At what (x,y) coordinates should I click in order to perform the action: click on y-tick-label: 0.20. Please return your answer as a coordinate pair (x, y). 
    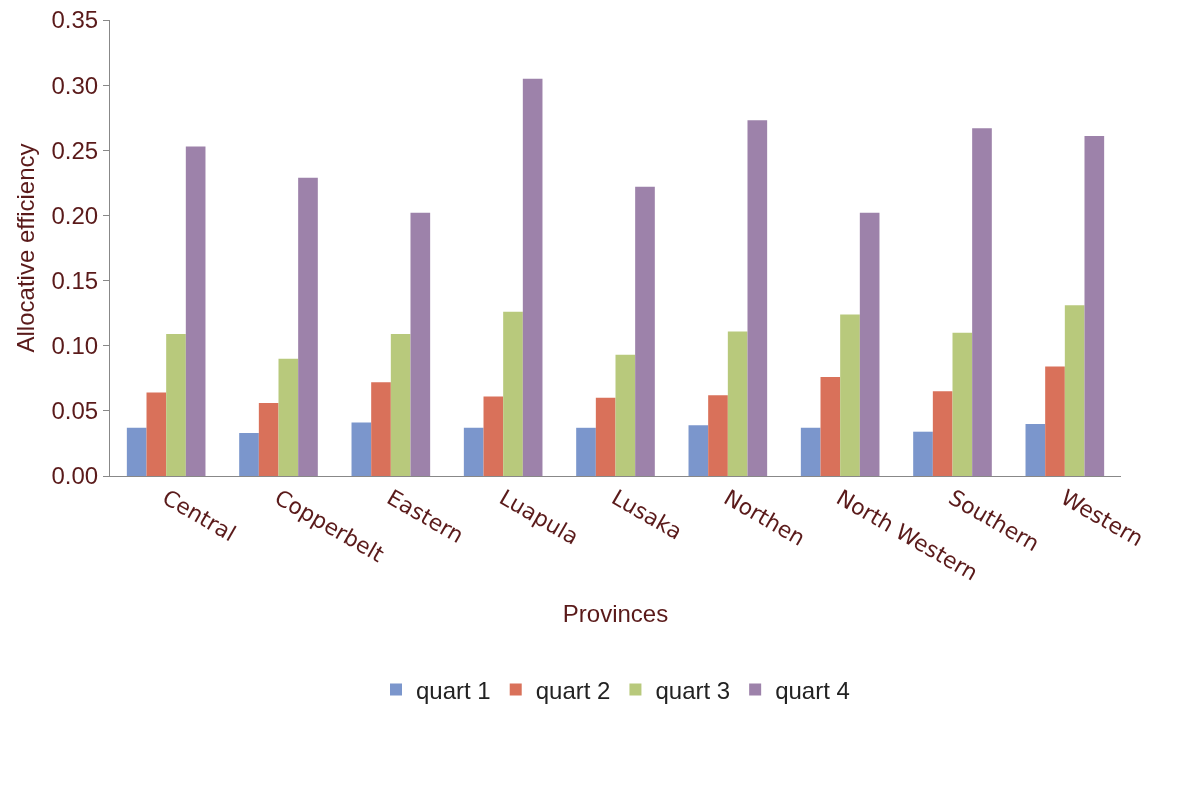
    Looking at the image, I should click on (75, 215).